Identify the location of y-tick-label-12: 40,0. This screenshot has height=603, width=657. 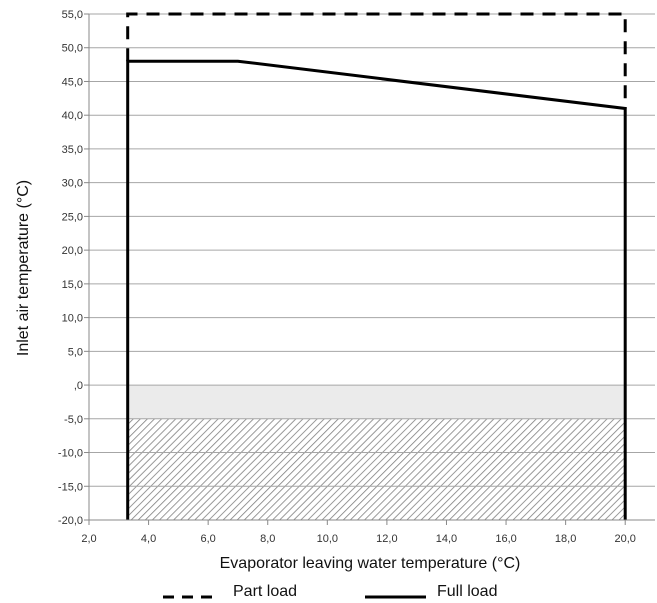
(72, 116).